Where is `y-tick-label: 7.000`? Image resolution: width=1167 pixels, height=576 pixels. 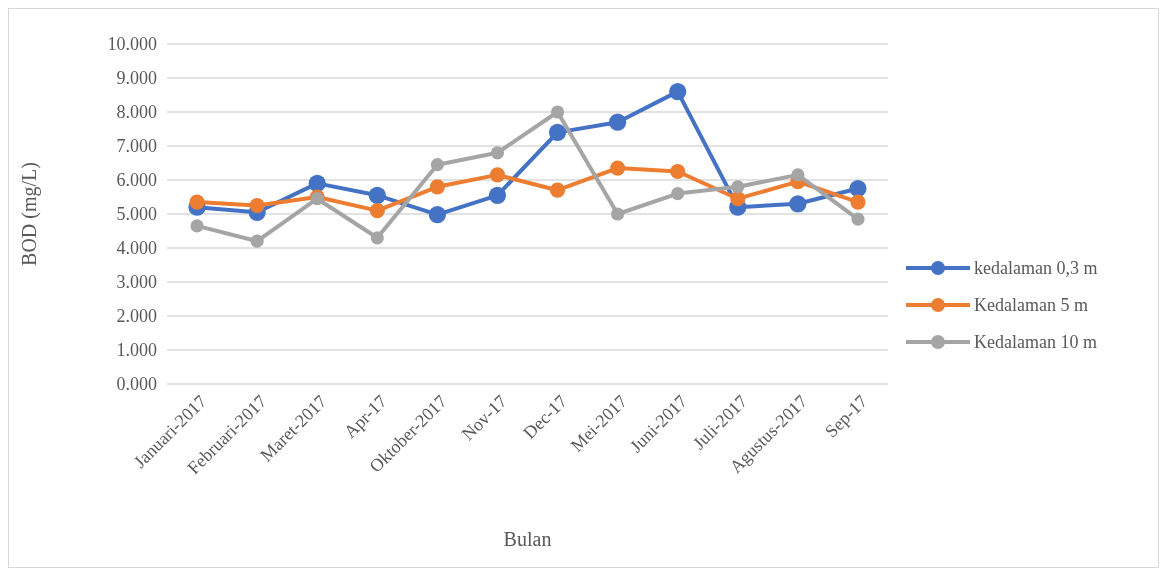
y-tick-label: 7.000 is located at coordinates (136, 146).